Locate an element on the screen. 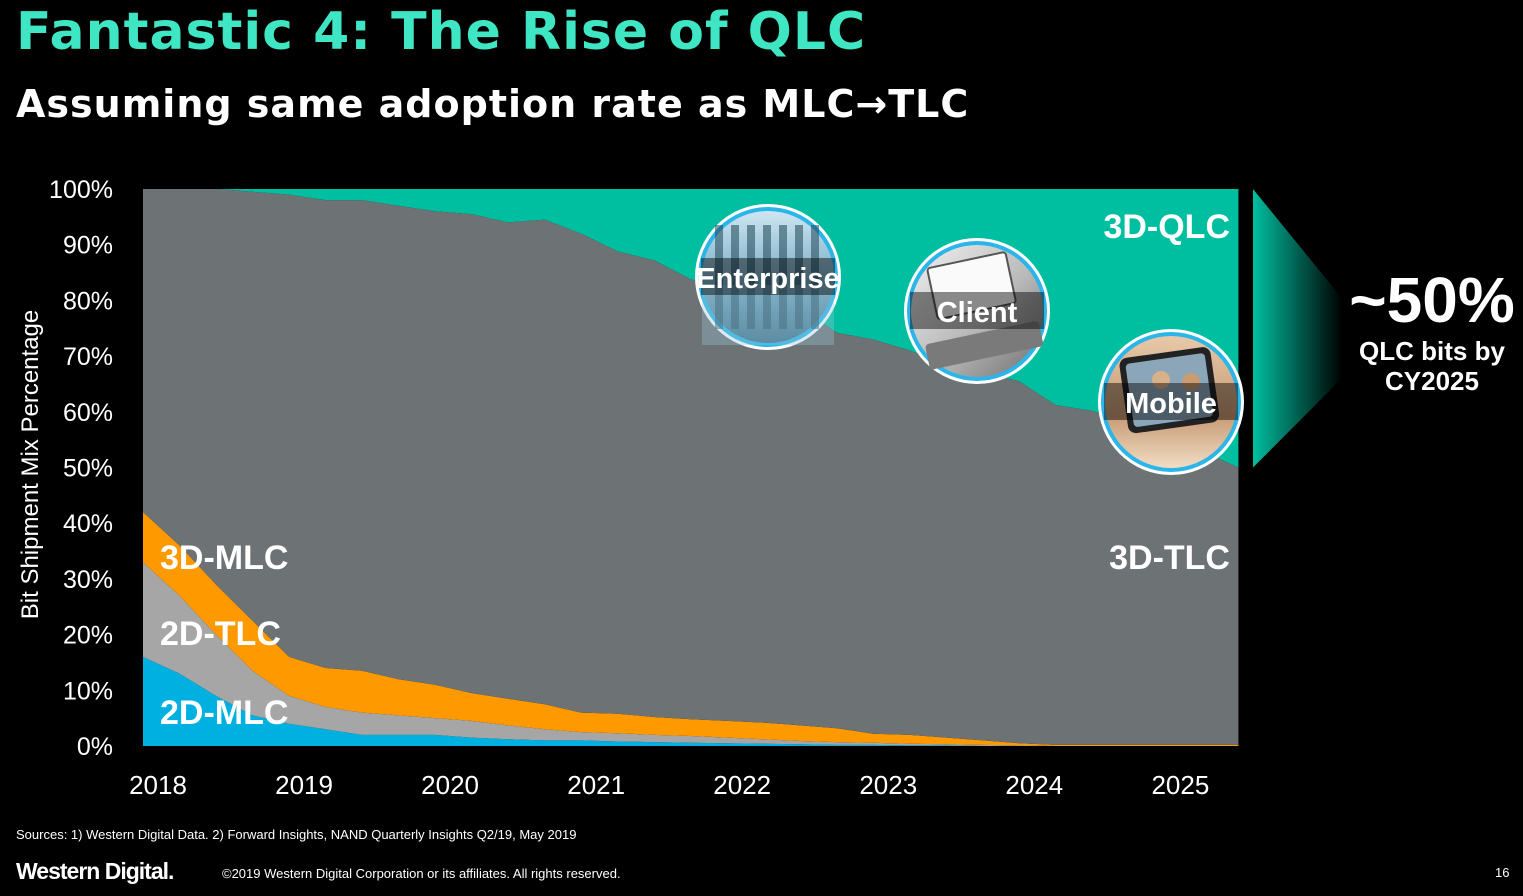 The image size is (1523, 896). laptop-base-shape is located at coordinates (984, 345).